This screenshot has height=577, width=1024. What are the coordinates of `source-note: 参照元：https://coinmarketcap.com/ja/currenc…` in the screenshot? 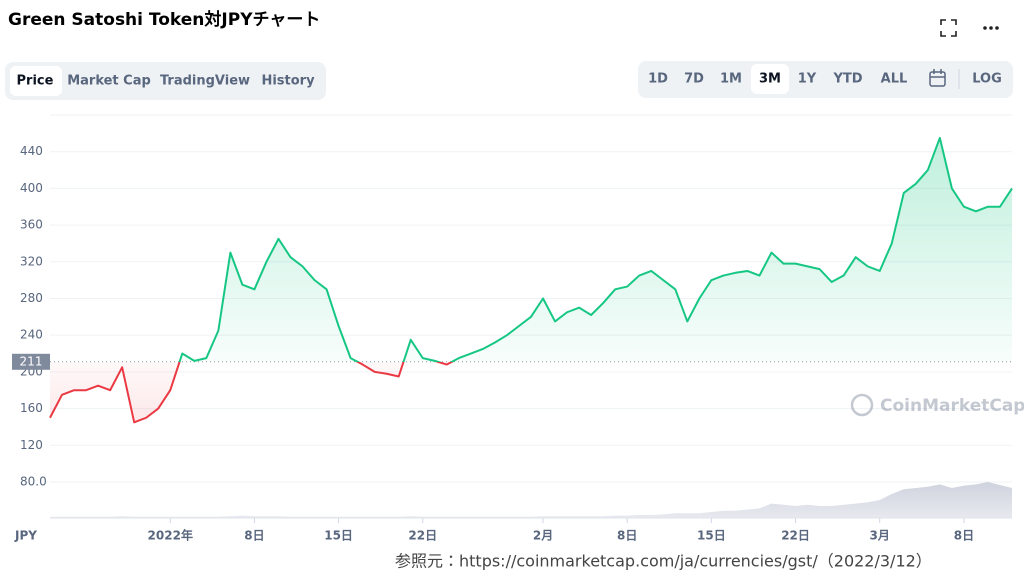 It's located at (663, 561).